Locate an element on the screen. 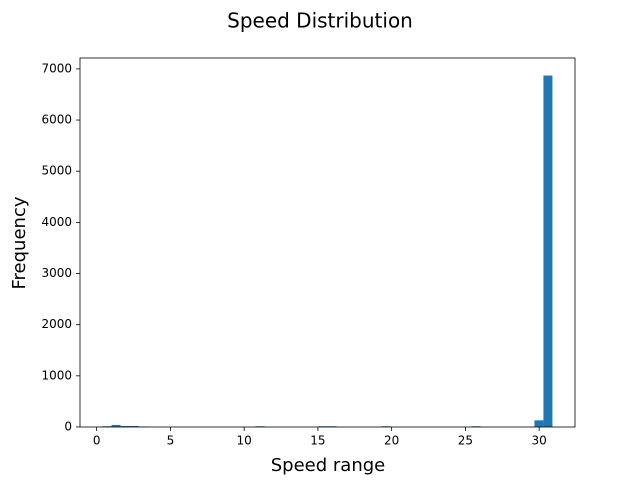 This screenshot has height=484, width=640. x-tick-label: 5 is located at coordinates (171, 441).